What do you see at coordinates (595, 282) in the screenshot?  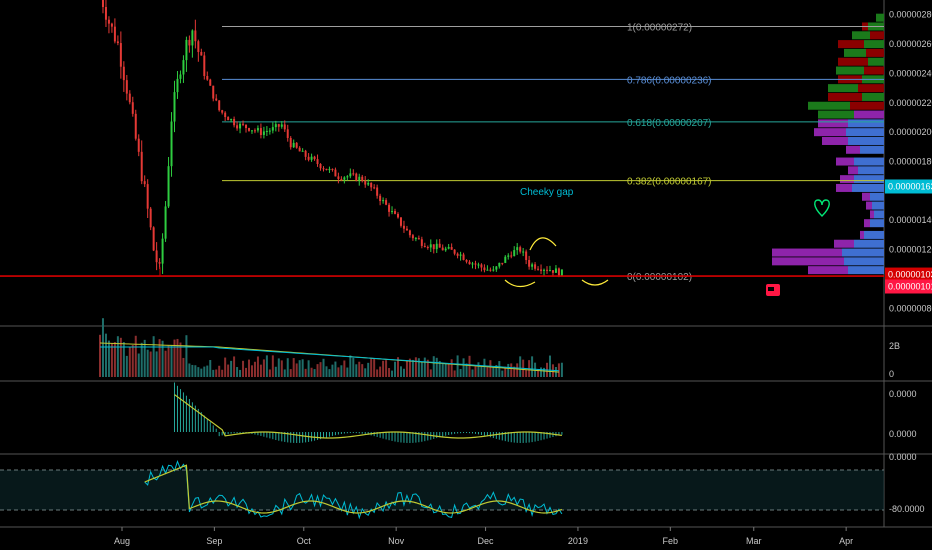 I see `smile-right` at bounding box center [595, 282].